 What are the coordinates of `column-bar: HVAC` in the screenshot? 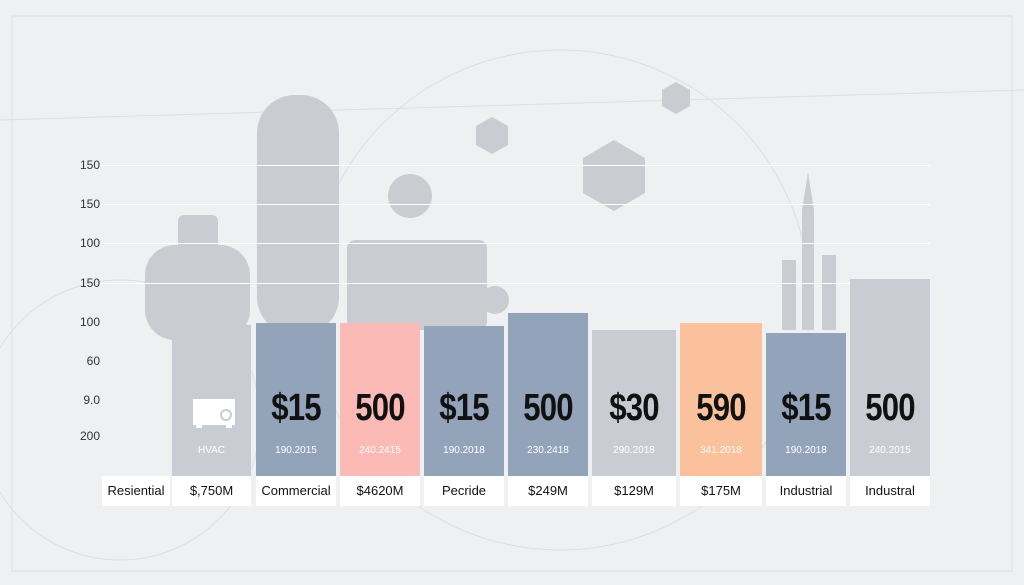 It's located at (211, 400).